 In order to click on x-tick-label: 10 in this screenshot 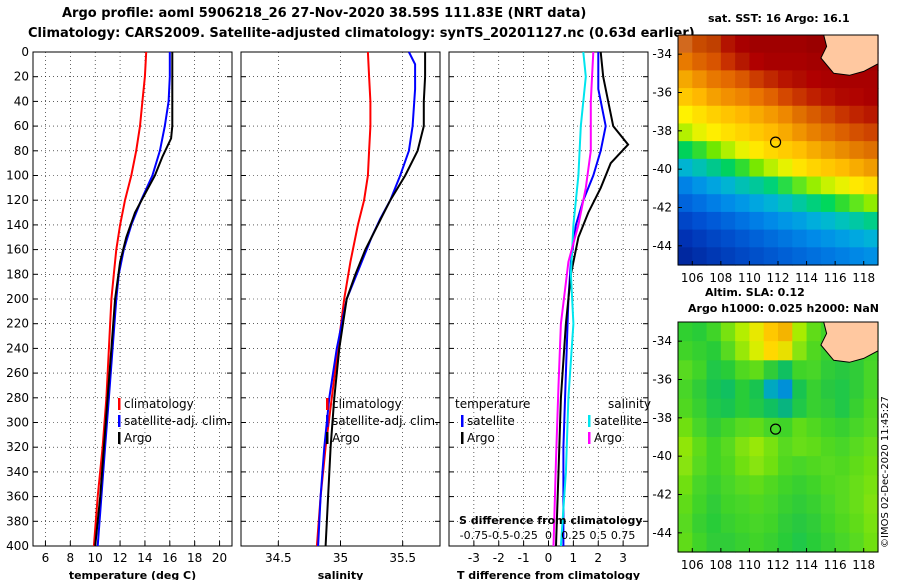, I will do `click(95, 558)`.